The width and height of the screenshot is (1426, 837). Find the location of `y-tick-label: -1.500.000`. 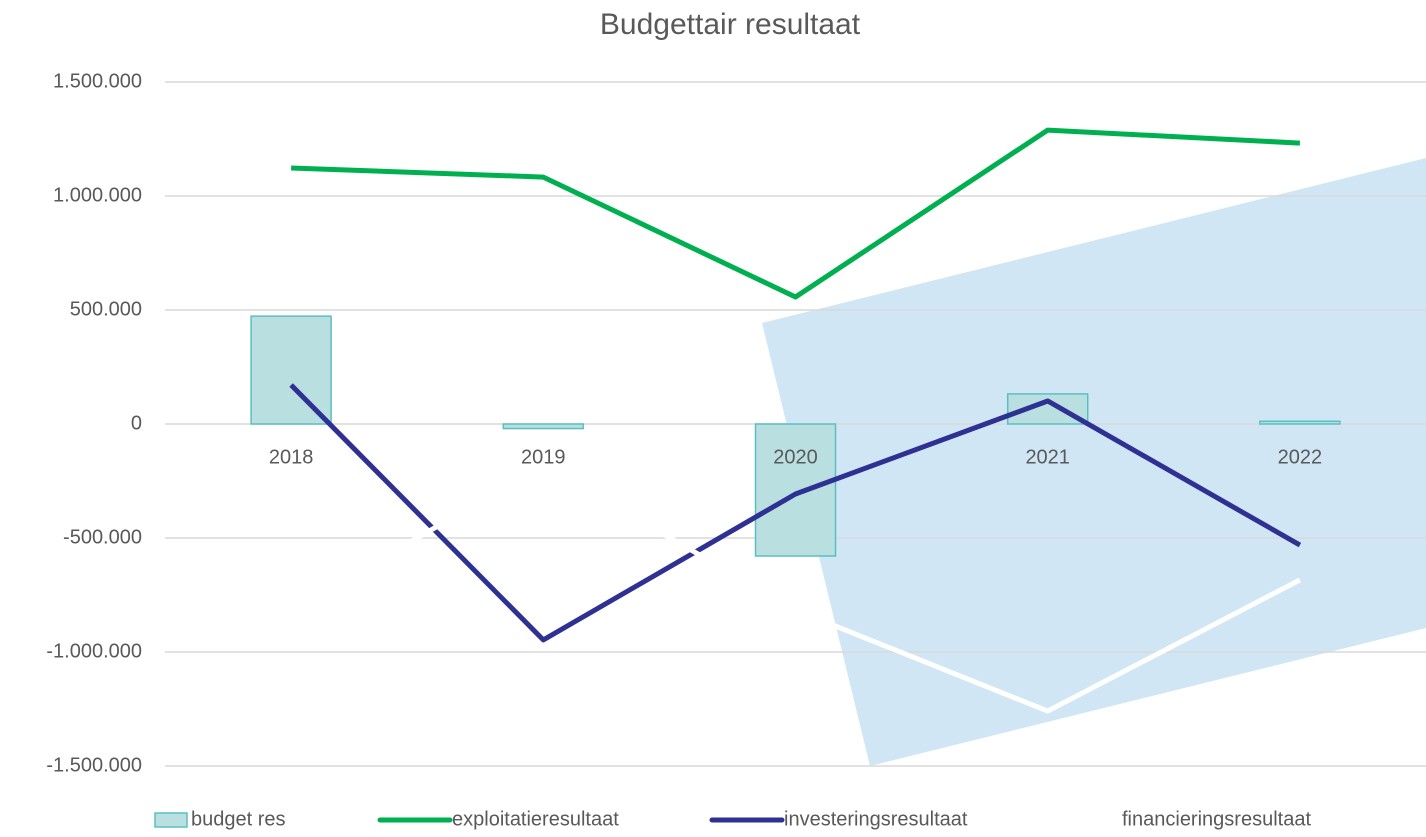

y-tick-label: -1.500.000 is located at coordinates (94, 765).